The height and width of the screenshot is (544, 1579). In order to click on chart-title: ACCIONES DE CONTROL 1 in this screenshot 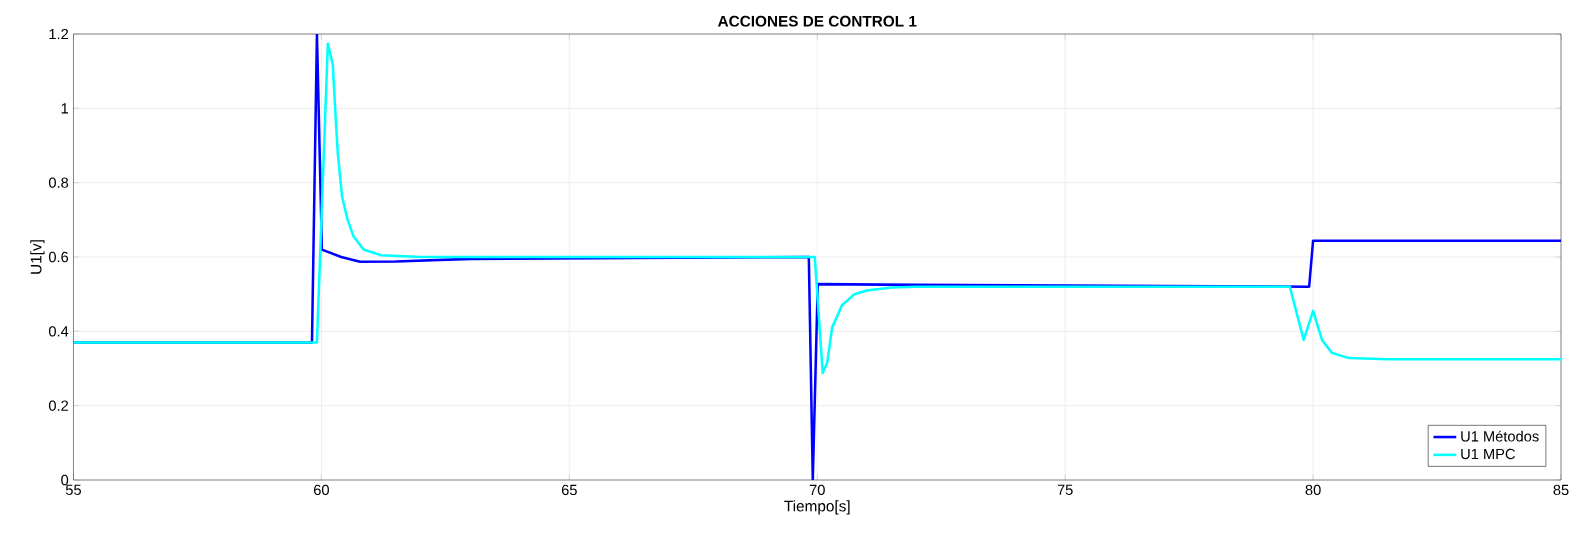, I will do `click(817, 21)`.